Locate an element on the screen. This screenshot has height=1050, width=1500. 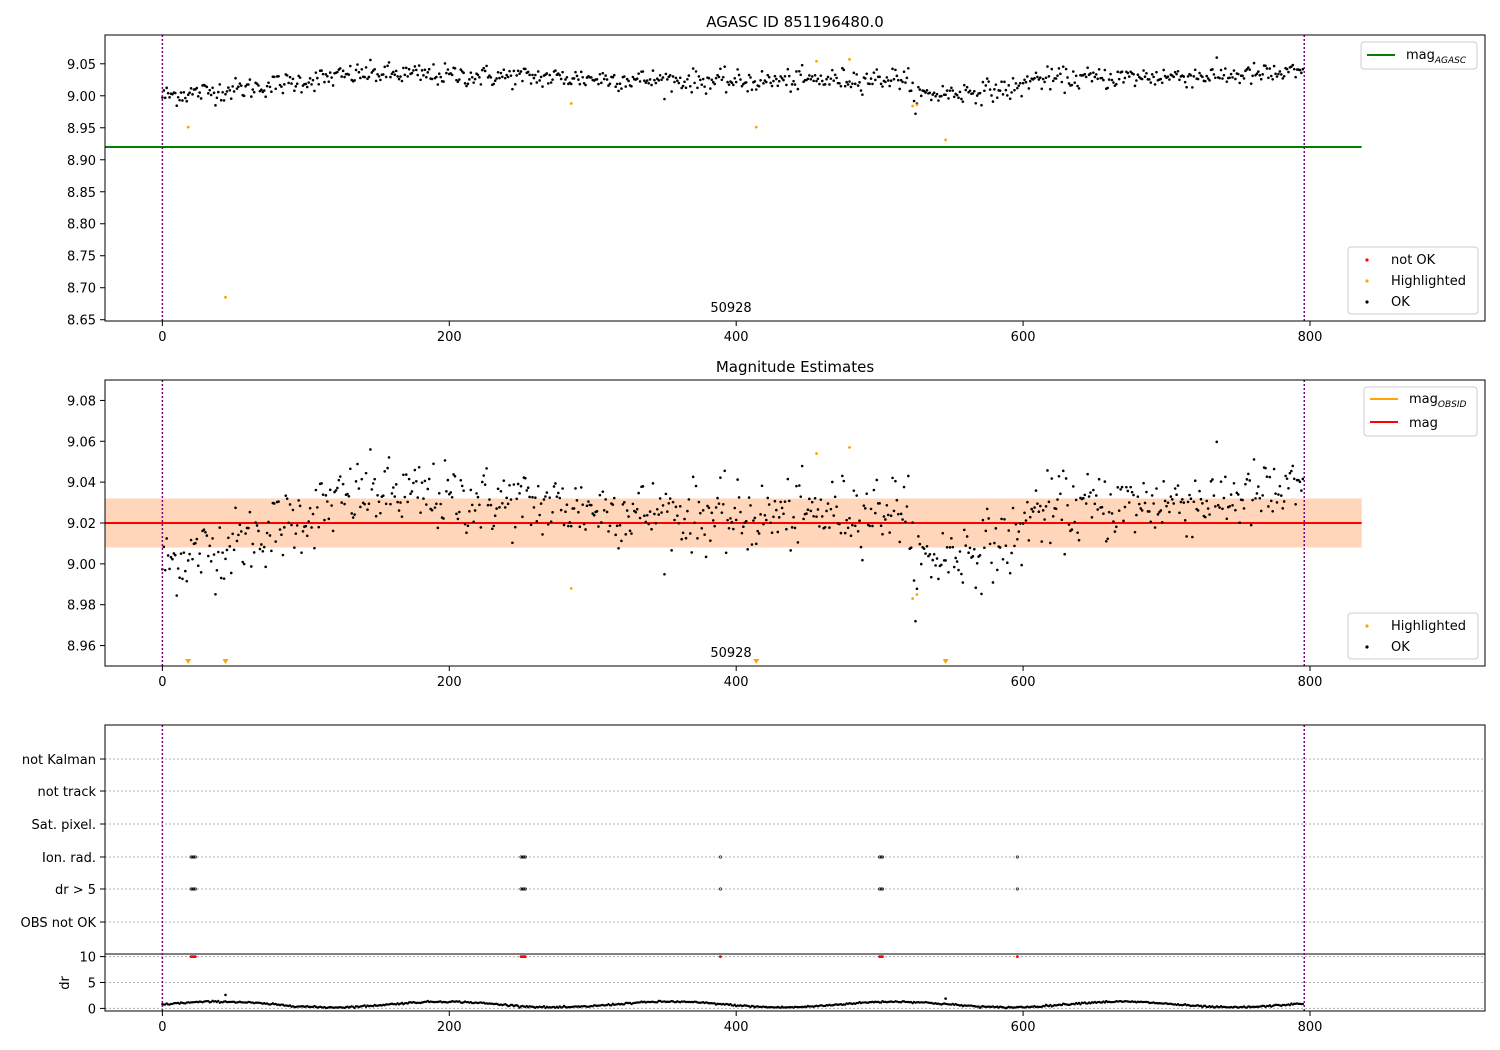
y-tick-label: 9.00 is located at coordinates (81, 97).